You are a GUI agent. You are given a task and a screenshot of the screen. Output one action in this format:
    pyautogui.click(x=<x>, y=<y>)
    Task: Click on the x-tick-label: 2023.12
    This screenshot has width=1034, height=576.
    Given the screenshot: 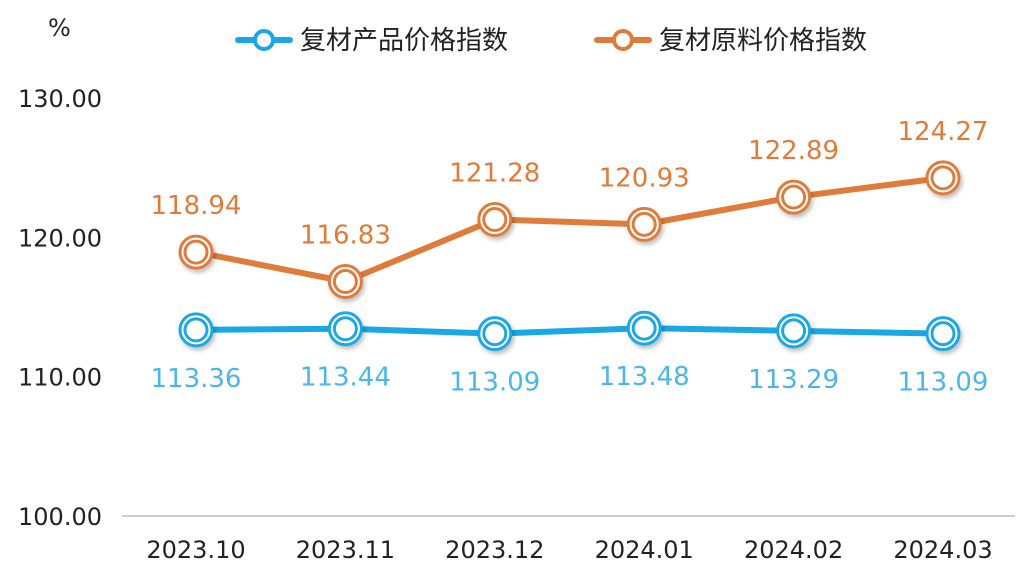 What is the action you would take?
    pyautogui.click(x=494, y=550)
    